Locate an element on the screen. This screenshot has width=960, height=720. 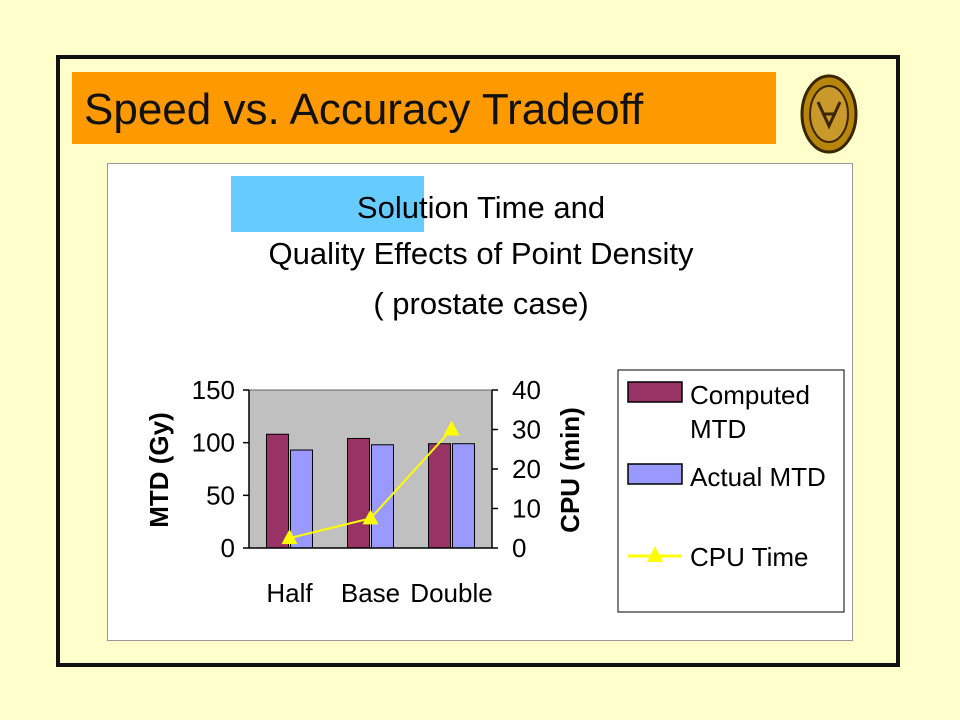
chart-title-line-3: ( prostate case) is located at coordinates (481, 303).